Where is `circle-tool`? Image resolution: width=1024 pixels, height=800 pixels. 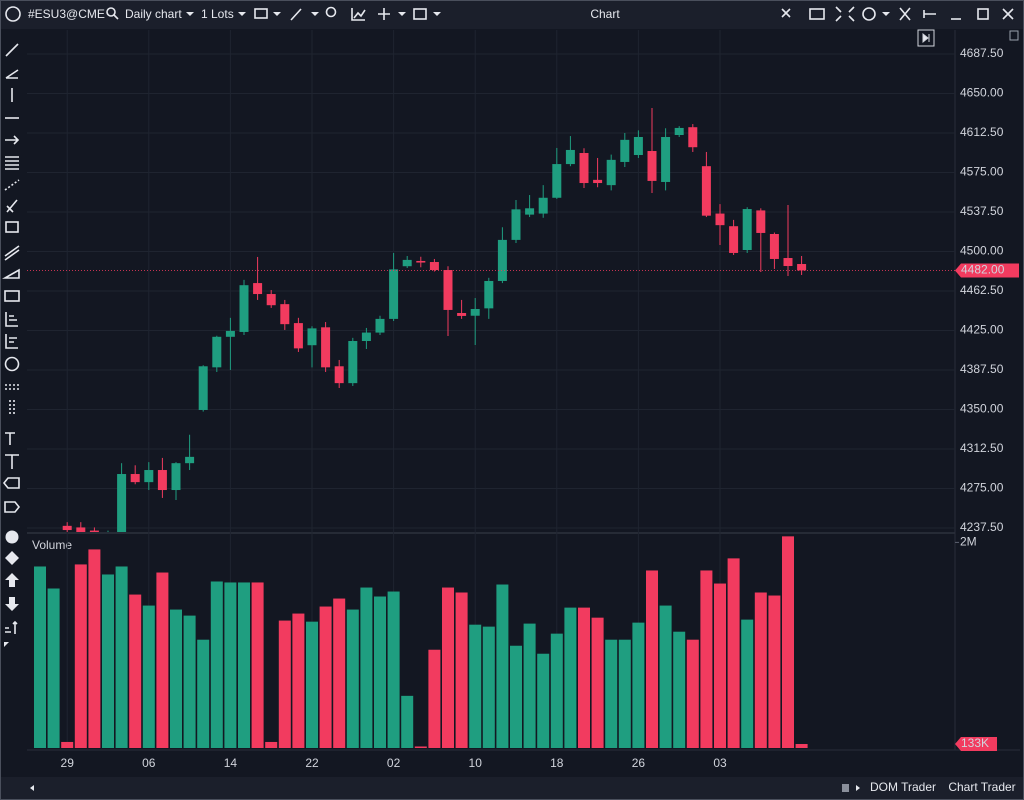
circle-tool is located at coordinates (12, 364).